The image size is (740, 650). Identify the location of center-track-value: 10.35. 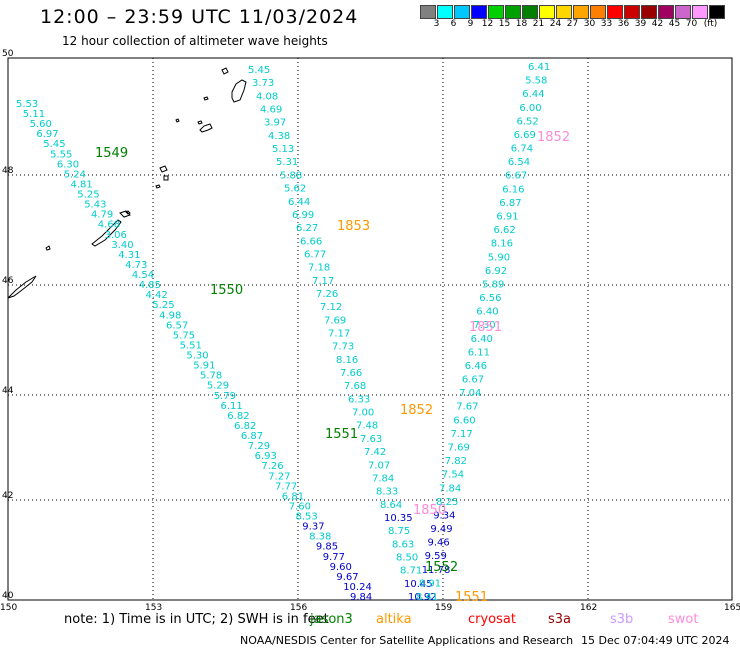
(398, 518).